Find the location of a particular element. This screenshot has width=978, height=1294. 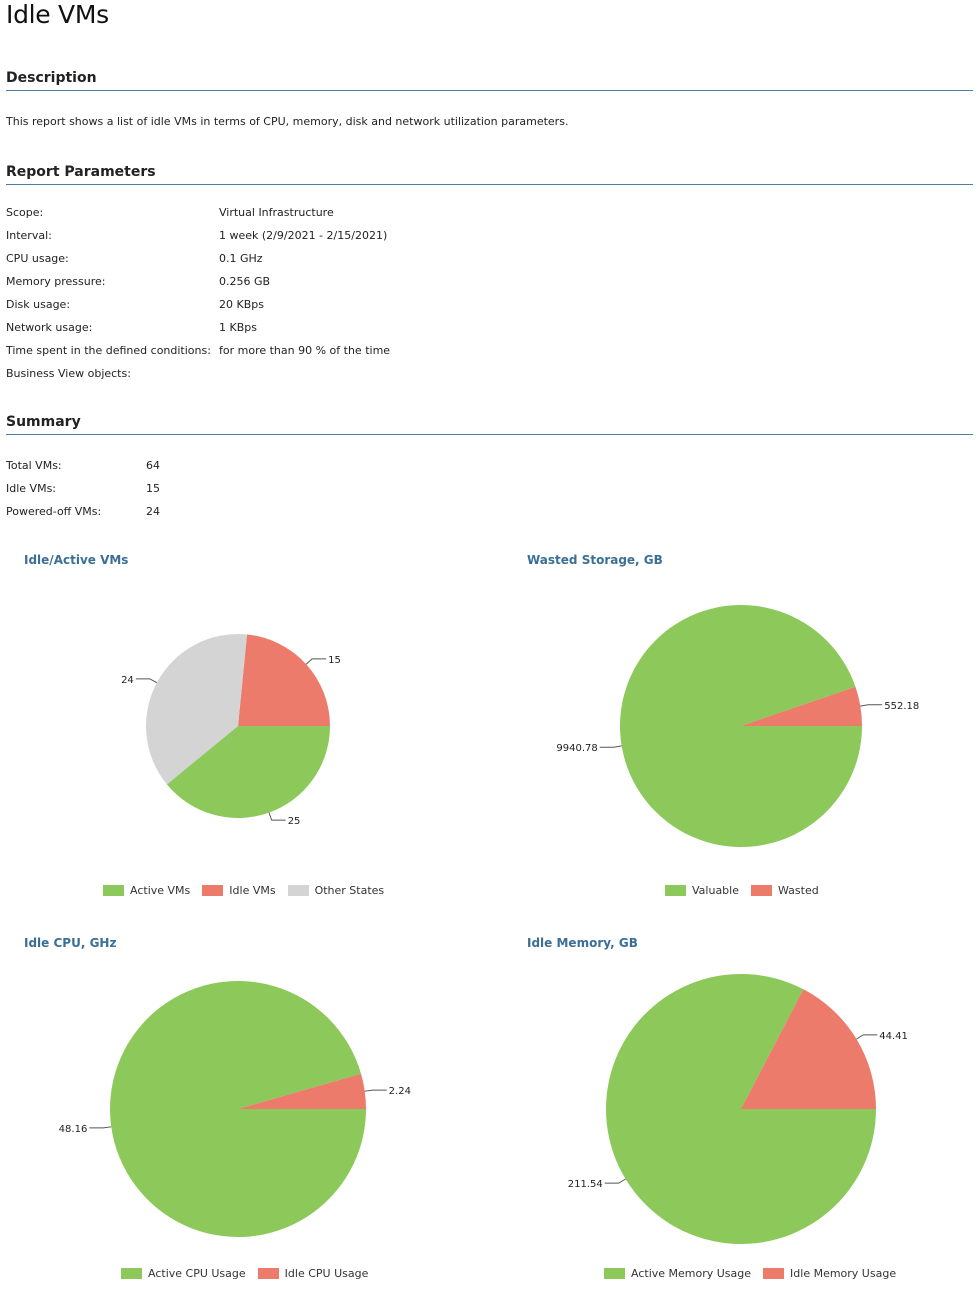

parameter-row: Interval: 1 week (2/9/2021 - 2/15/2021) is located at coordinates (198, 235).